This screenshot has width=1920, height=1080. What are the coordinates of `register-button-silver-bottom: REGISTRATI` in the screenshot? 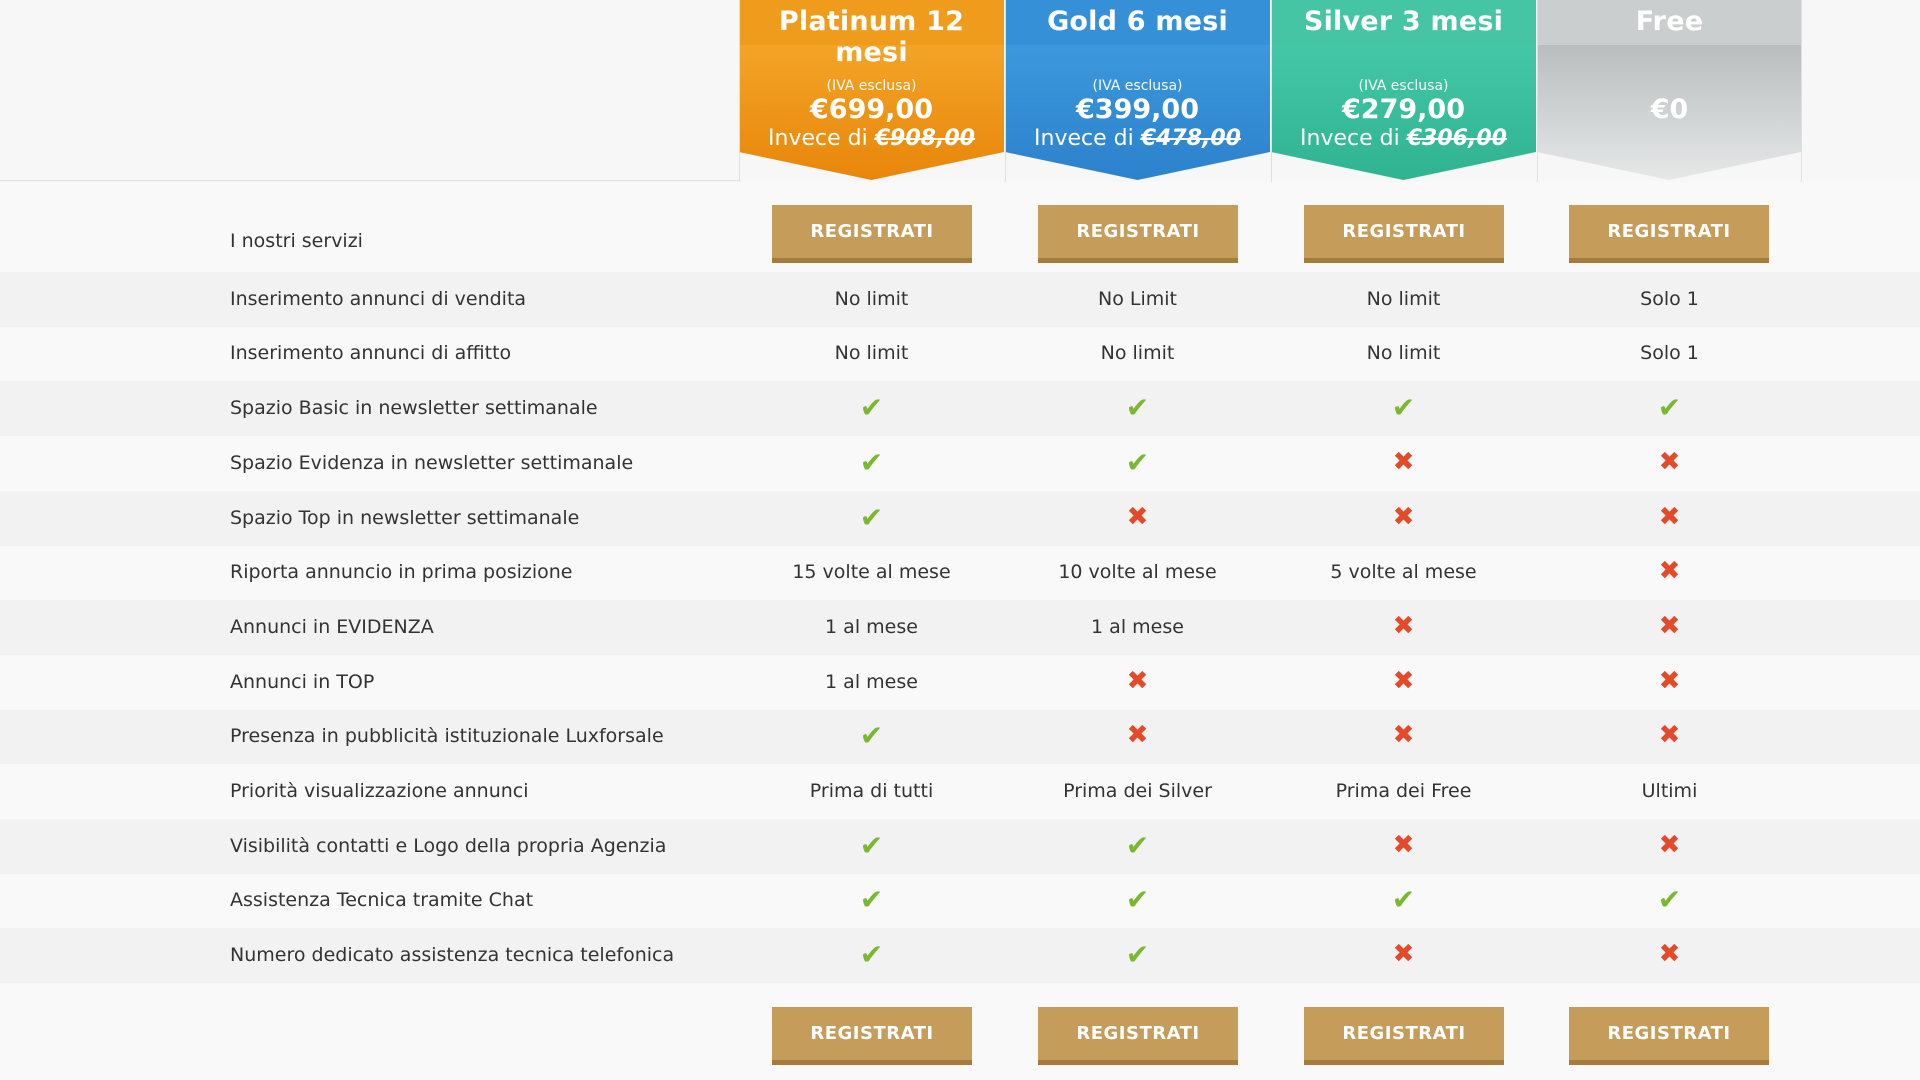 It's located at (1404, 1036).